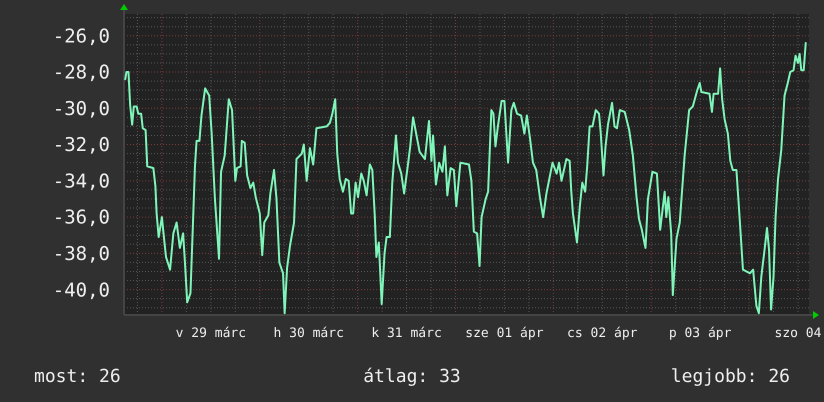 The height and width of the screenshot is (402, 824). I want to click on text: átlag: 33, so click(412, 376).